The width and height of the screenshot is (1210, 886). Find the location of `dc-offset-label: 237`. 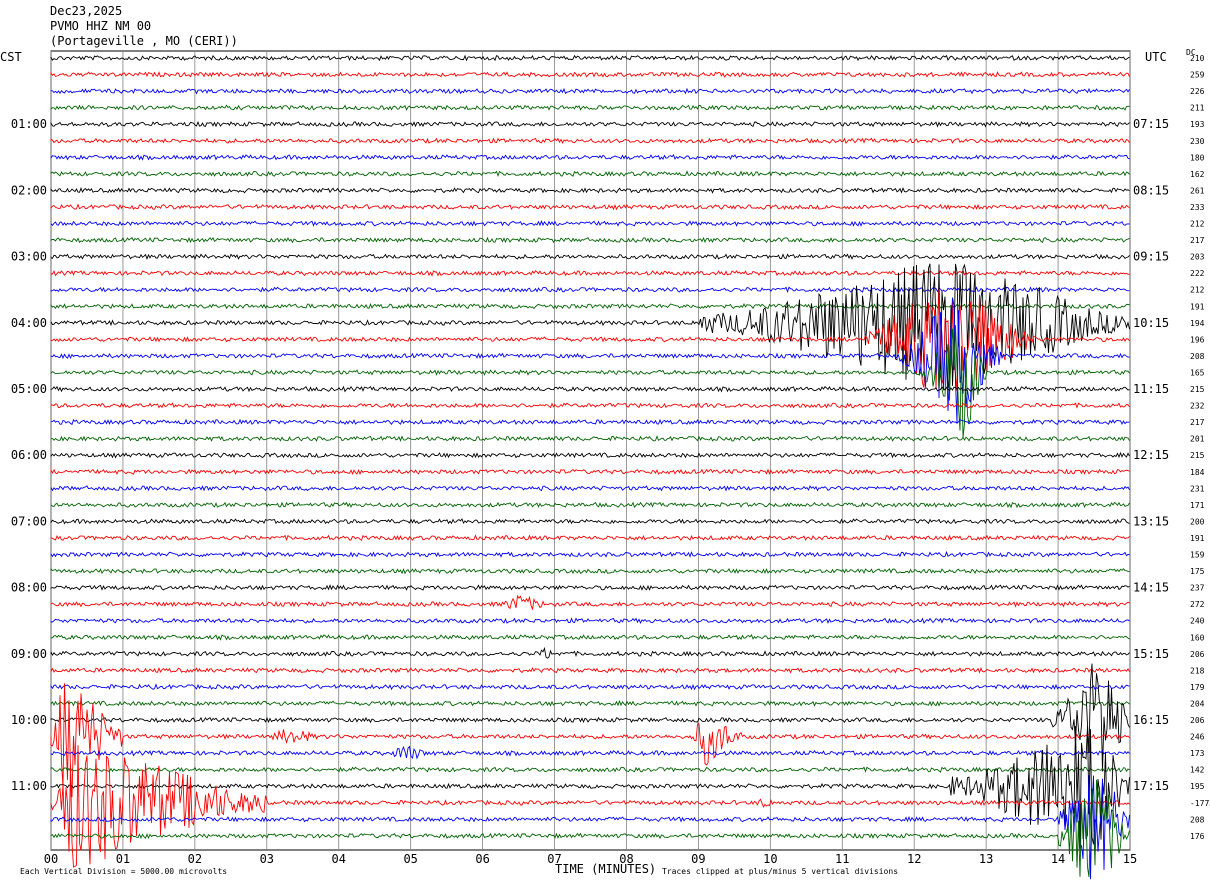

dc-offset-label: 237 is located at coordinates (1197, 588).